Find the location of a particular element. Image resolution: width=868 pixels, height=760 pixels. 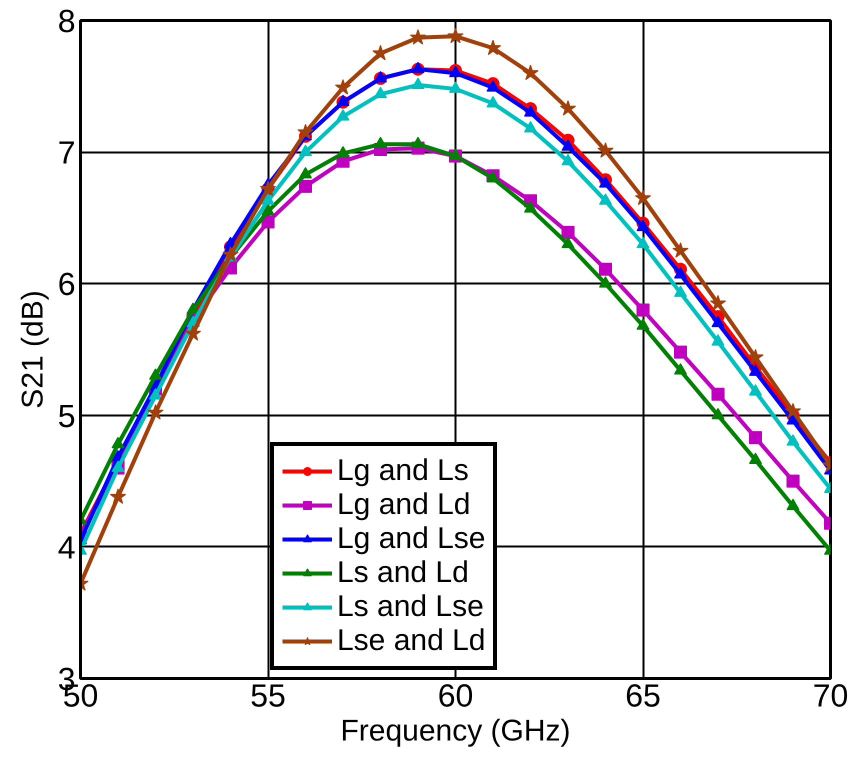

legend-label: Ls and Ld is located at coordinates (403, 573).